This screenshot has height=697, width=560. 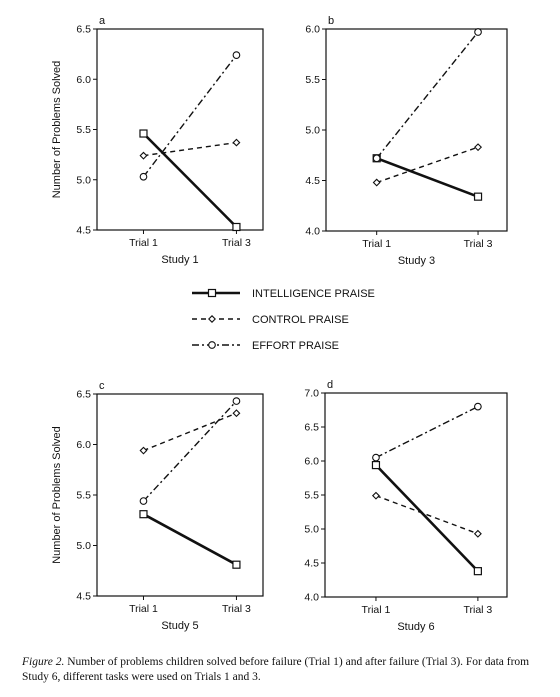 What do you see at coordinates (179, 626) in the screenshot?
I see `chart-title: Study 5` at bounding box center [179, 626].